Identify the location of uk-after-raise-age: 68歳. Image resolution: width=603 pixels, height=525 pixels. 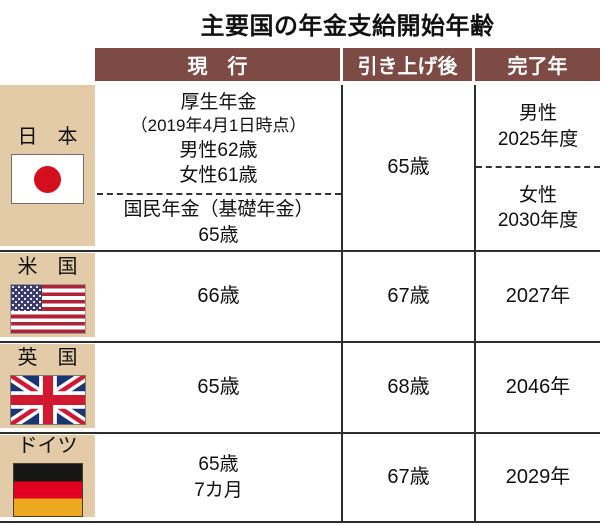
(408, 387).